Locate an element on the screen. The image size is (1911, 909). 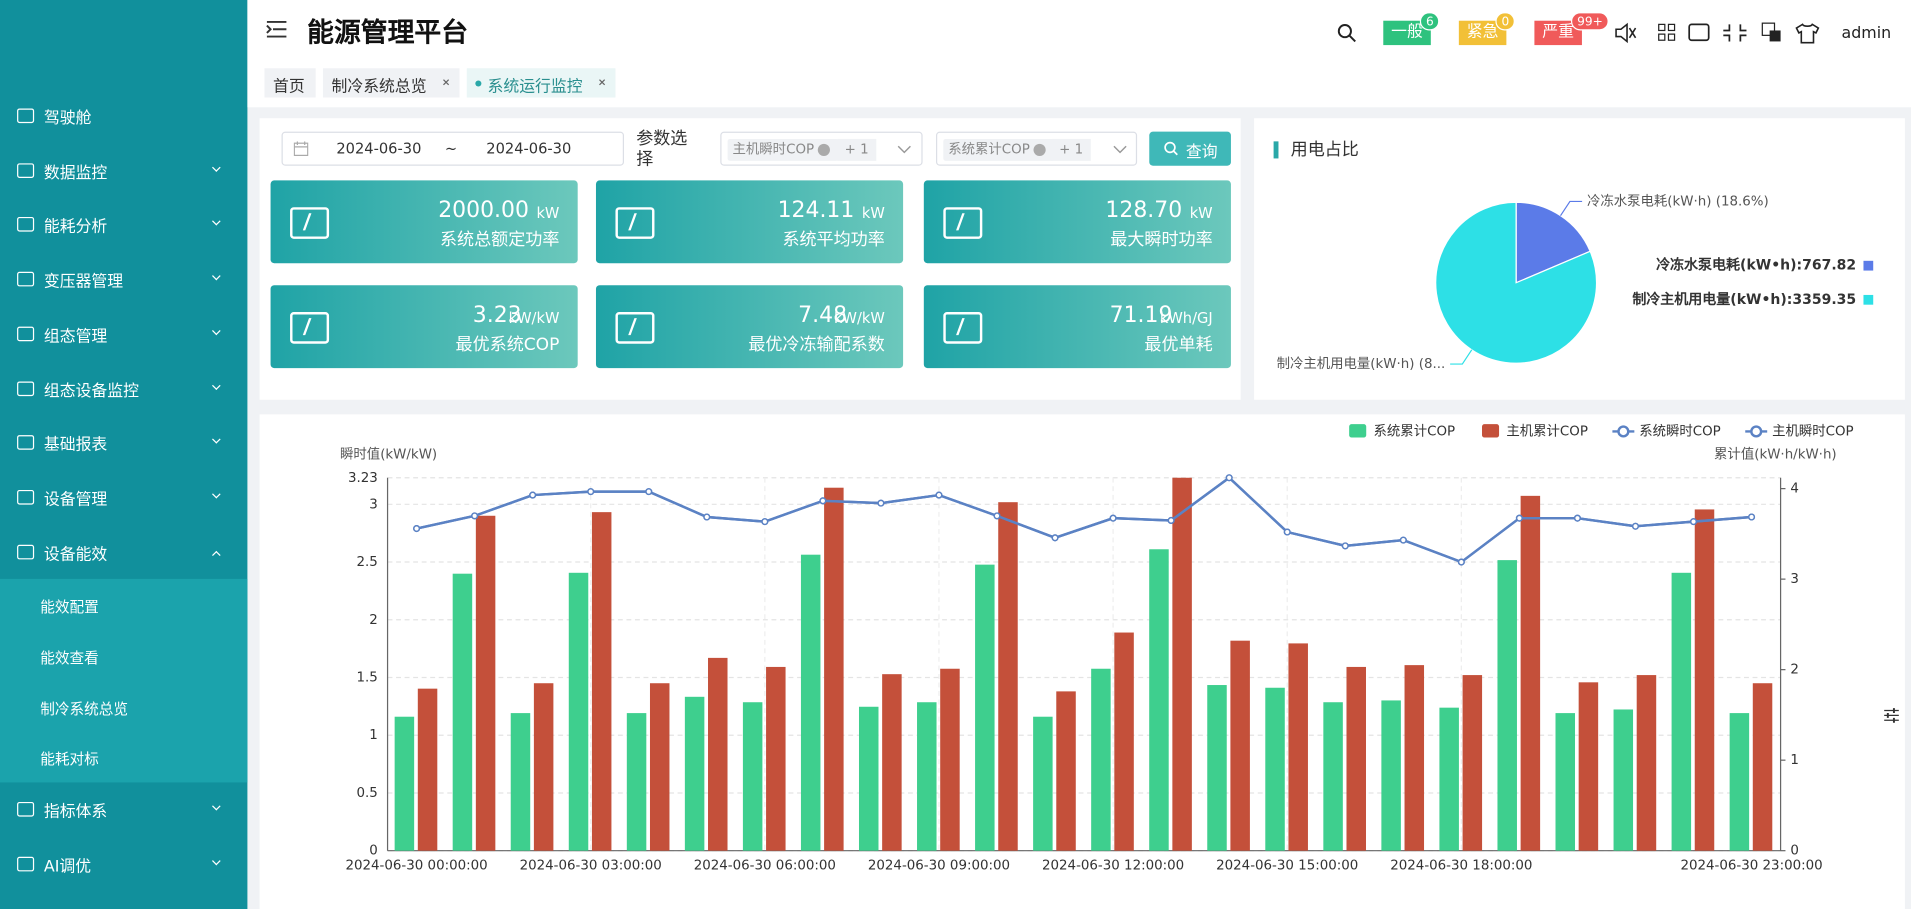
select-more: + 1 is located at coordinates (1071, 149).